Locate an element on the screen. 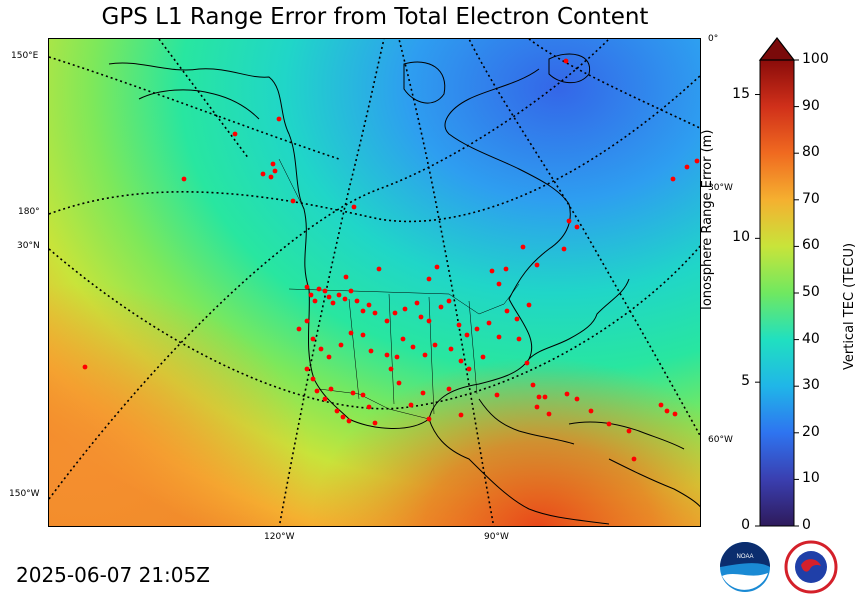 The width and height of the screenshot is (855, 603). political-borders is located at coordinates (399, 289).